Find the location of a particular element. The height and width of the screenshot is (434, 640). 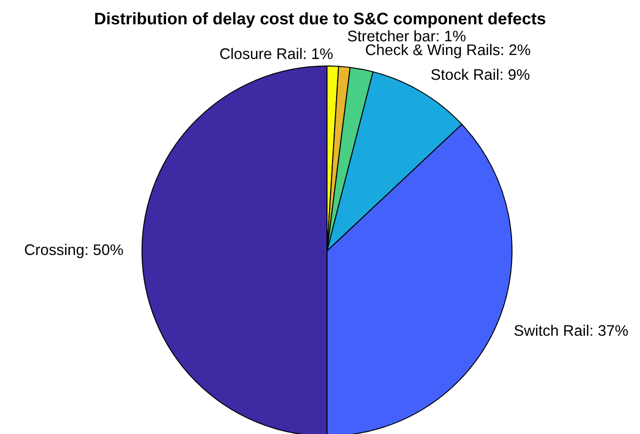

slice-label: Stock Rail: 9% is located at coordinates (480, 74).